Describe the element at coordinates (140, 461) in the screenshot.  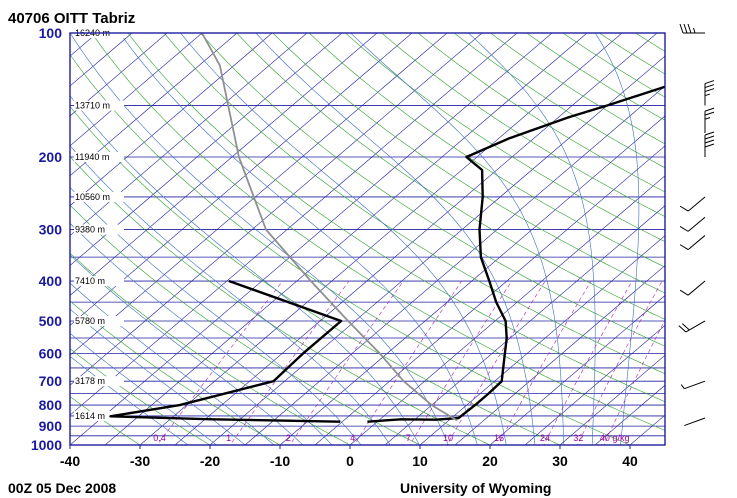
I see `temperature-tick-label: -30` at that location.